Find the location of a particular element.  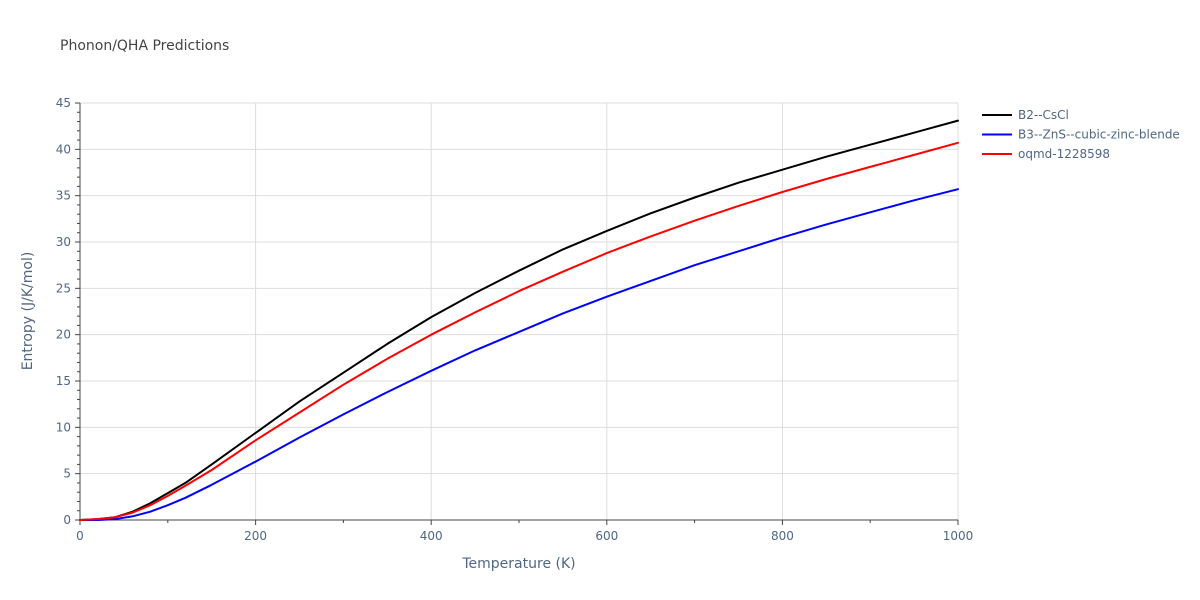

legend-label-1: B3--ZnS--cubic-zinc-blende is located at coordinates (1099, 135).